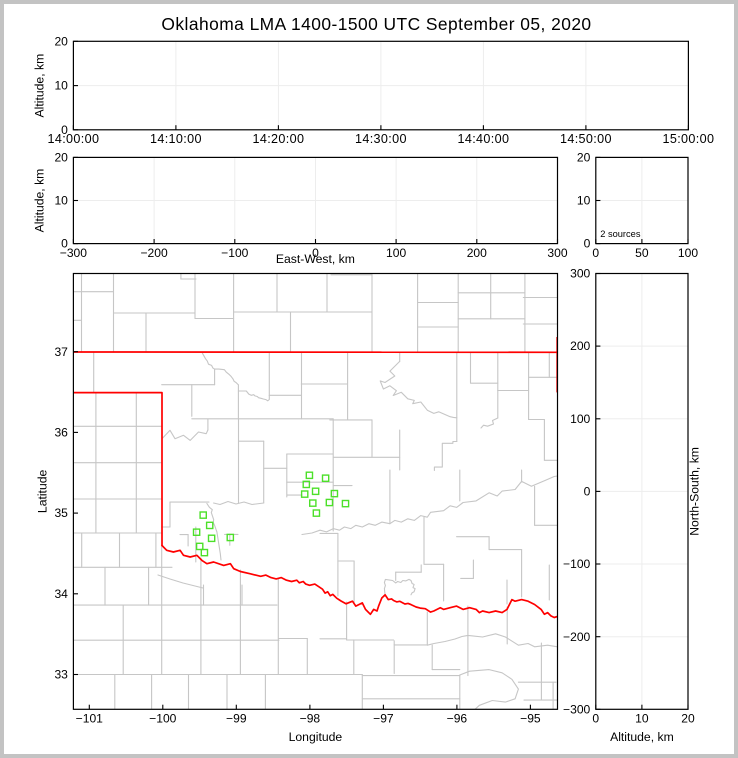  What do you see at coordinates (61, 594) in the screenshot?
I see `svg-text: 34` at bounding box center [61, 594].